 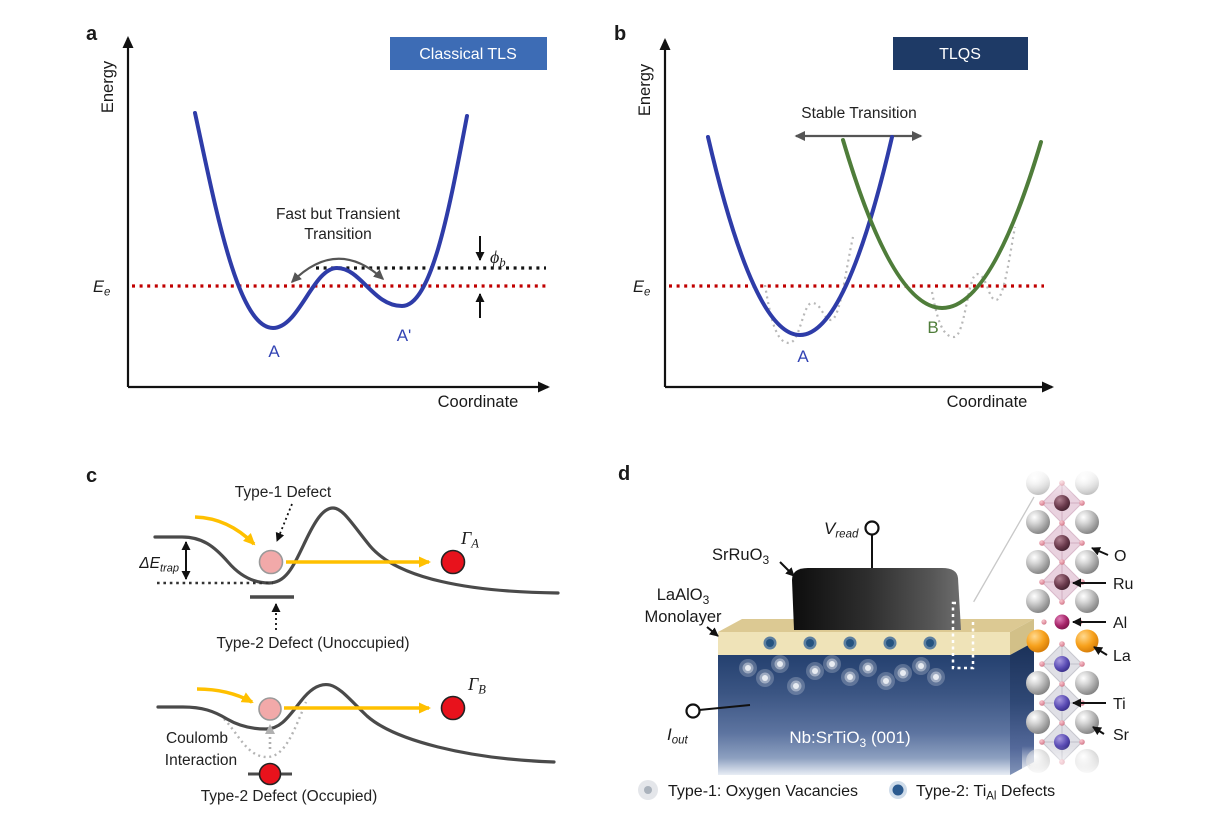 I want to click on type2-defect-dots, so click(x=850, y=643).